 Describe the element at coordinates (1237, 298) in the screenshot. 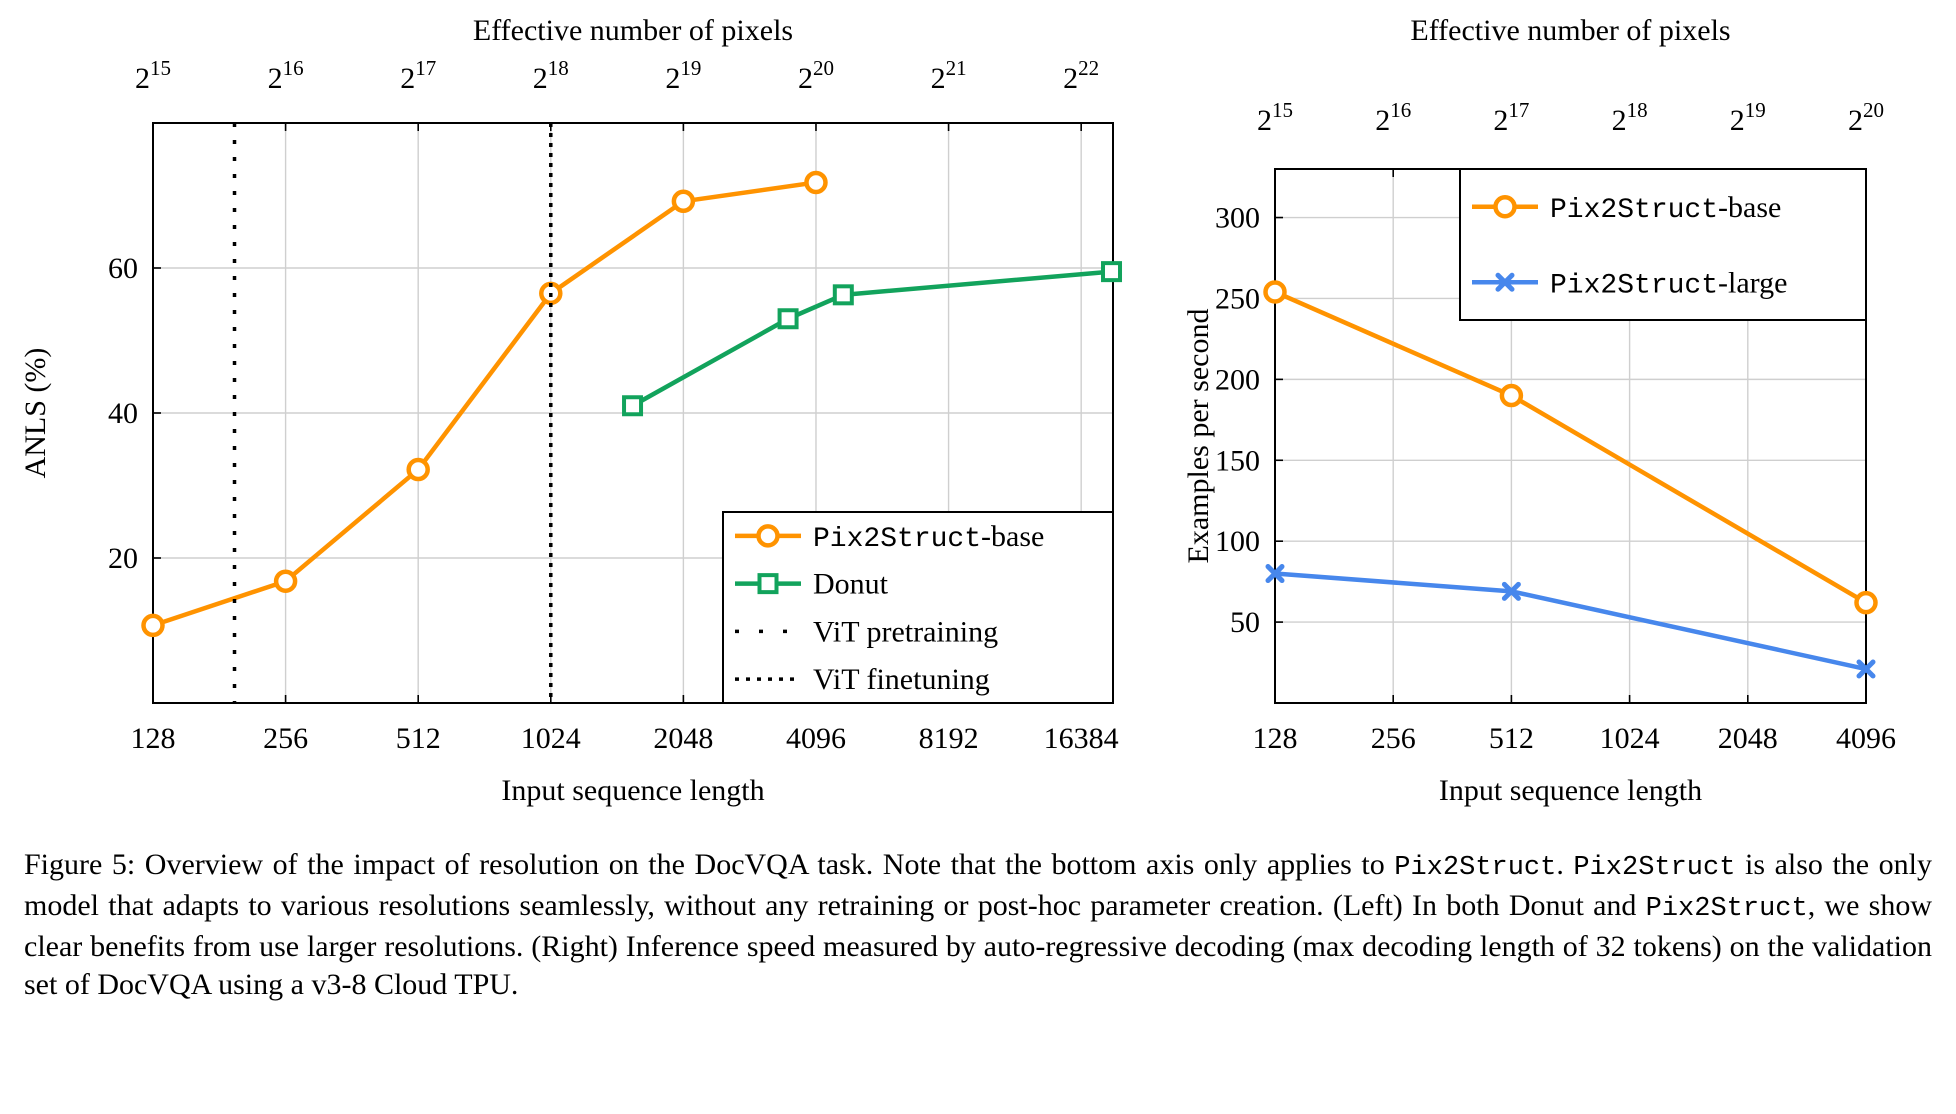

I see `y-axis-tick-label: 250` at that location.